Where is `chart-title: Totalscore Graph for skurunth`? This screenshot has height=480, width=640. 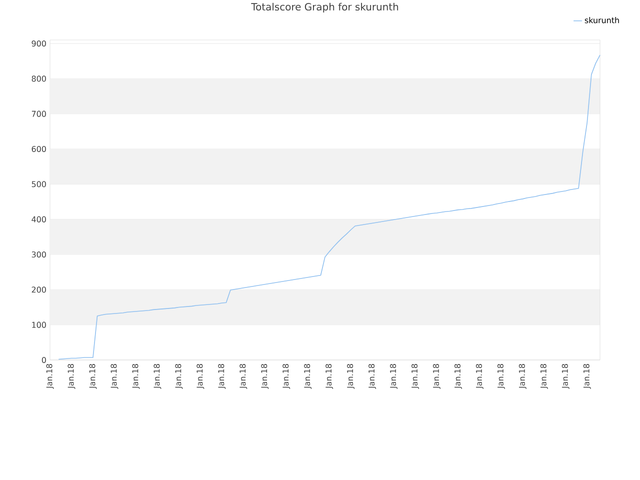 chart-title: Totalscore Graph for skurunth is located at coordinates (324, 7).